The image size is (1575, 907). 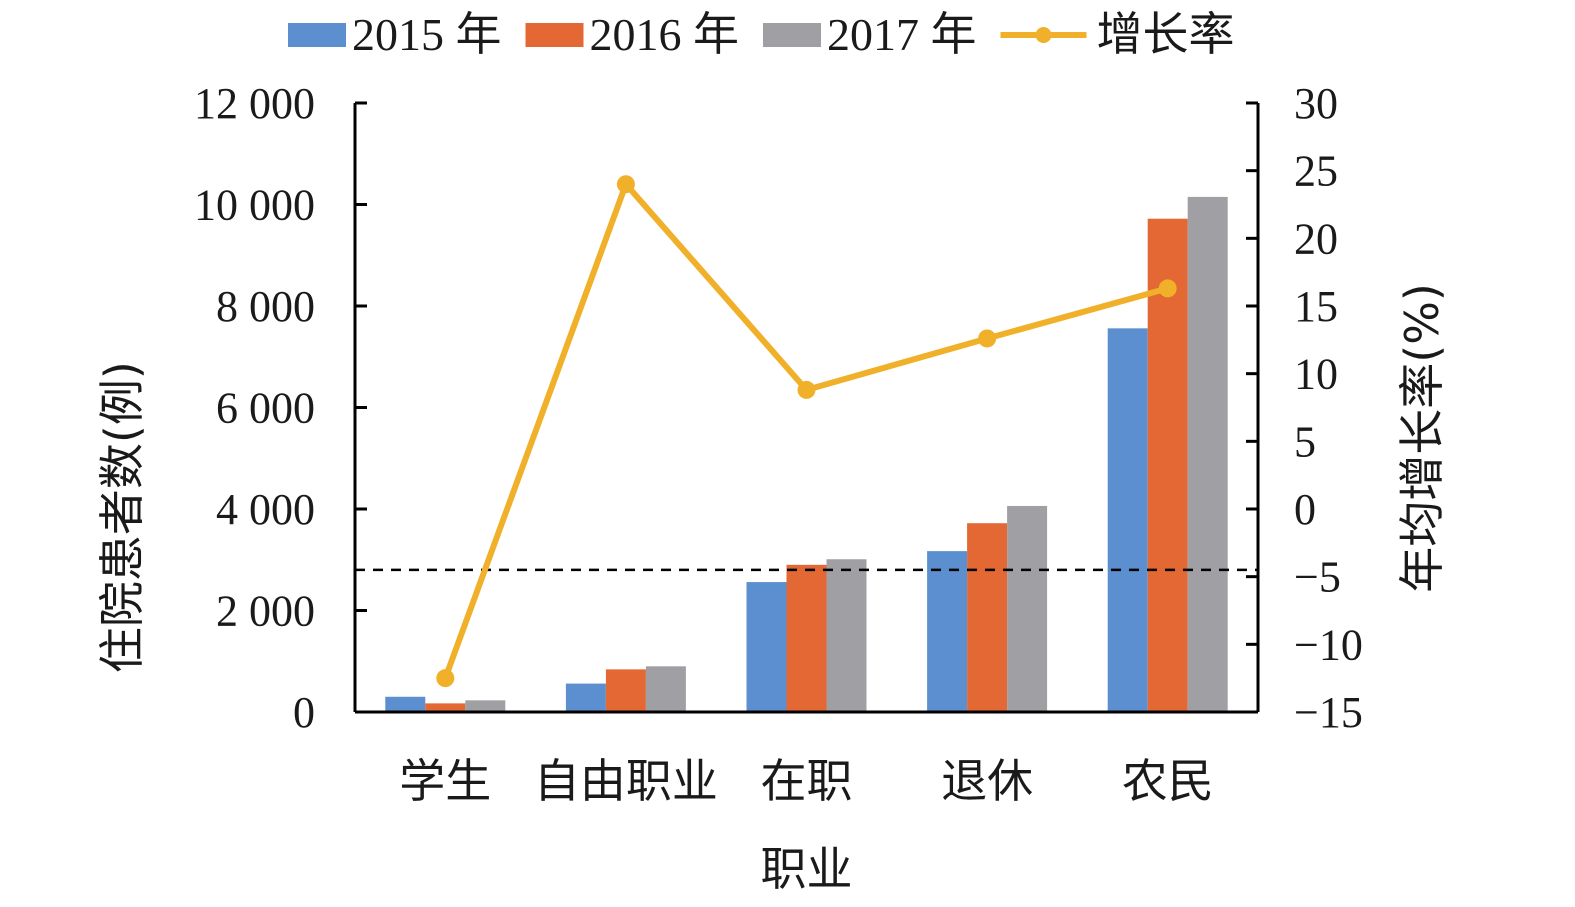 What do you see at coordinates (1316, 103) in the screenshot?
I see `right-tick-label: 30` at bounding box center [1316, 103].